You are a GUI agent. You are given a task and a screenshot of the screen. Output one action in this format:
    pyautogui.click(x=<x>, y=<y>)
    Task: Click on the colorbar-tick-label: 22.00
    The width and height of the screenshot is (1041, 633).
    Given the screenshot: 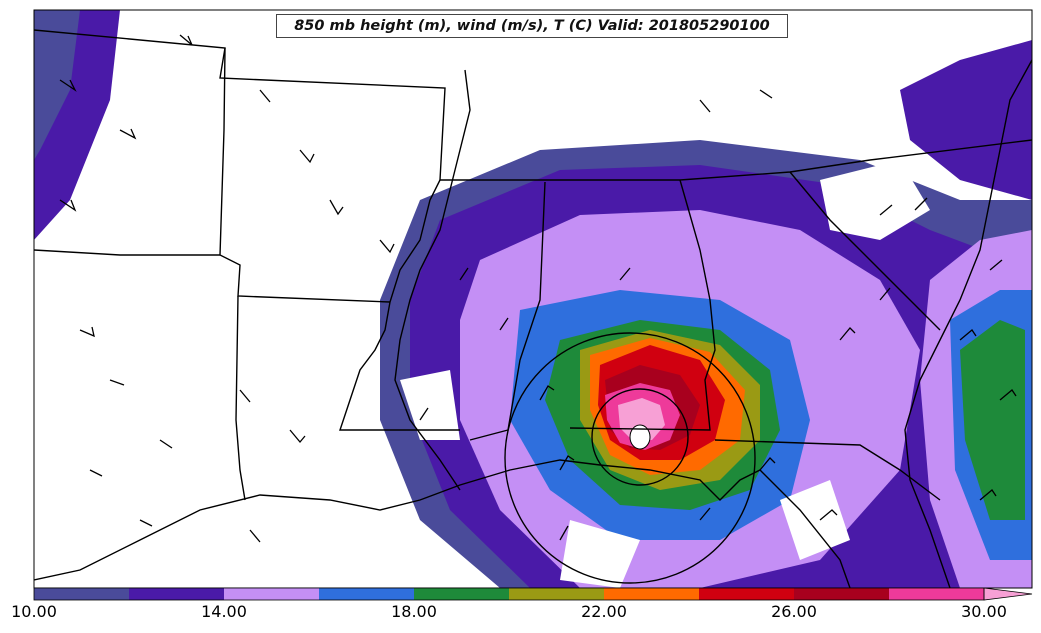 What is the action you would take?
    pyautogui.click(x=604, y=611)
    